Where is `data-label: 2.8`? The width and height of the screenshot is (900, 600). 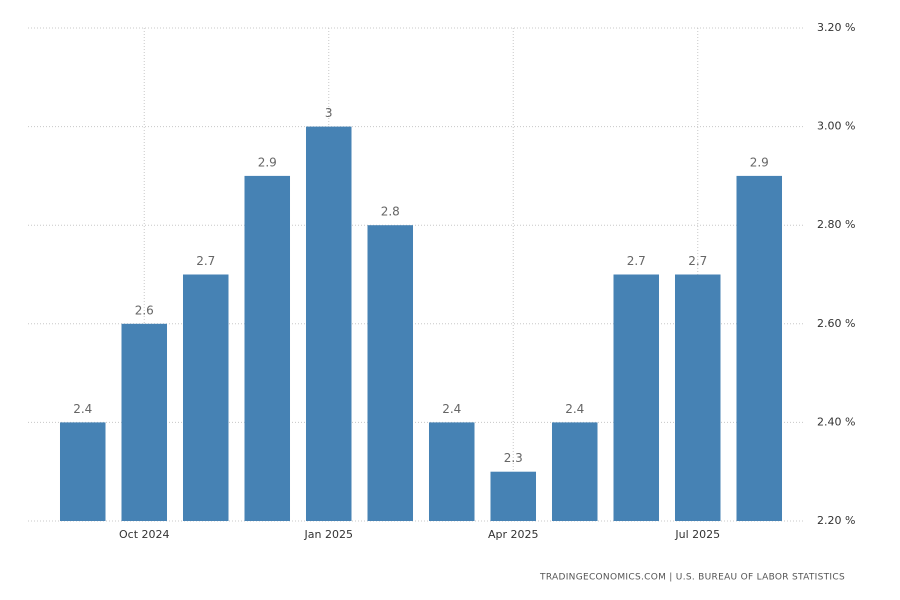
data-label: 2.8 is located at coordinates (390, 212).